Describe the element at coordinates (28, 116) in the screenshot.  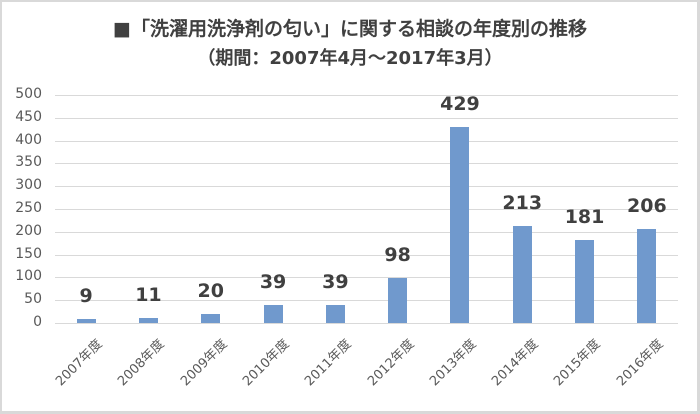
I see `y-tick-label: 450` at that location.